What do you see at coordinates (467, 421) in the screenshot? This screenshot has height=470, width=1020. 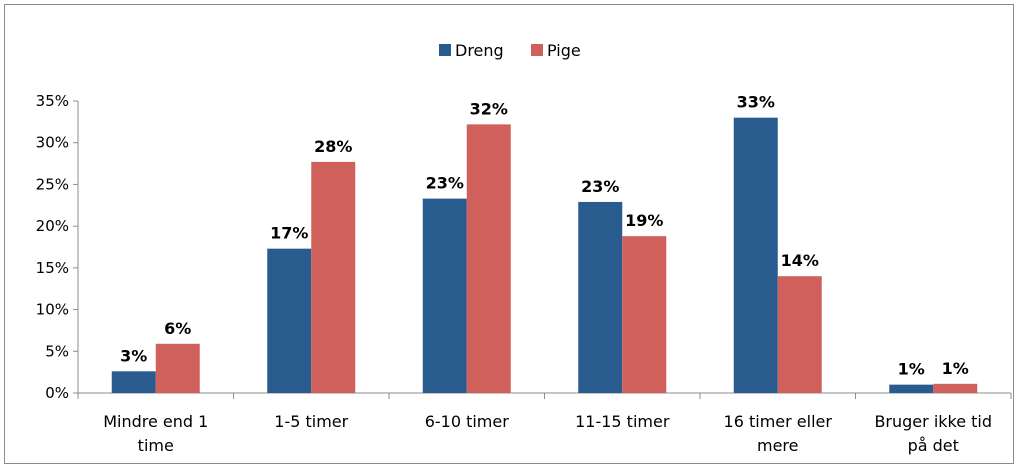 I see `x-tick-label: 6-10 timer` at bounding box center [467, 421].